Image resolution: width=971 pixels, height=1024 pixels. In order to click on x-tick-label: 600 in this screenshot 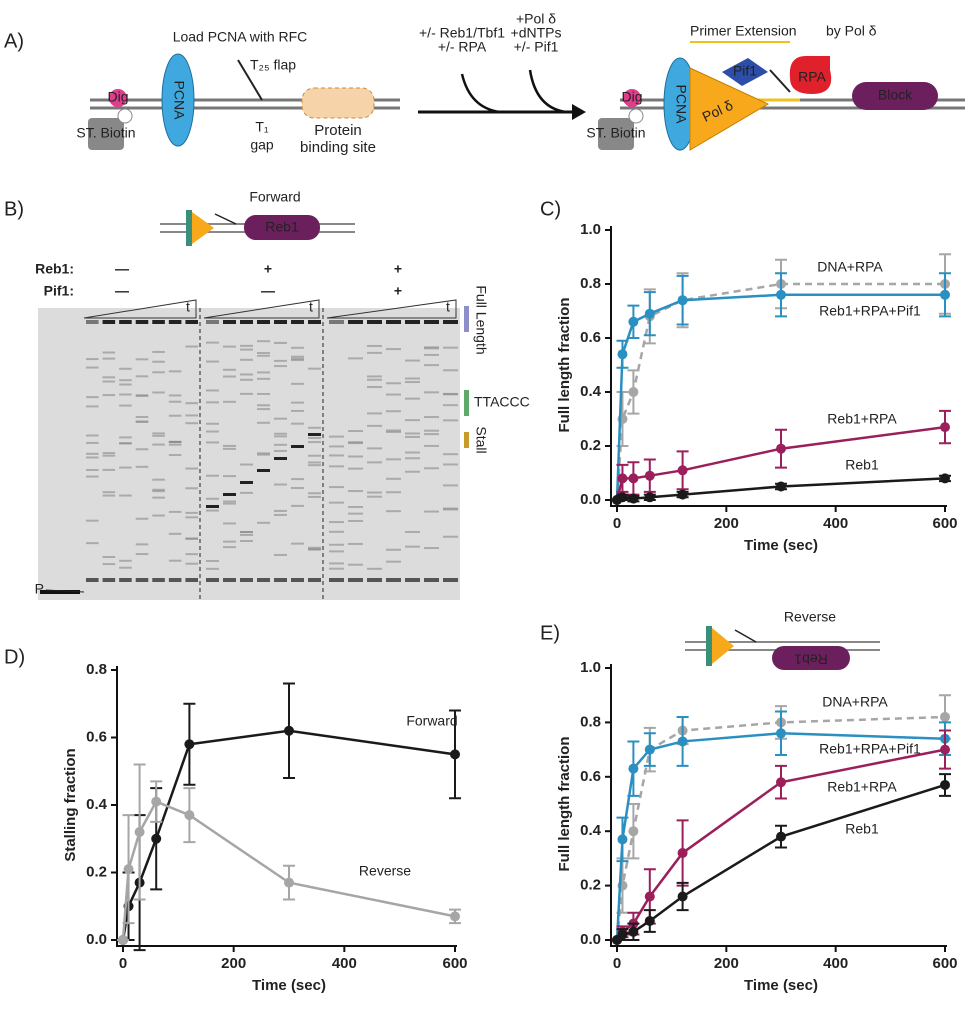, I will do `click(944, 963)`.